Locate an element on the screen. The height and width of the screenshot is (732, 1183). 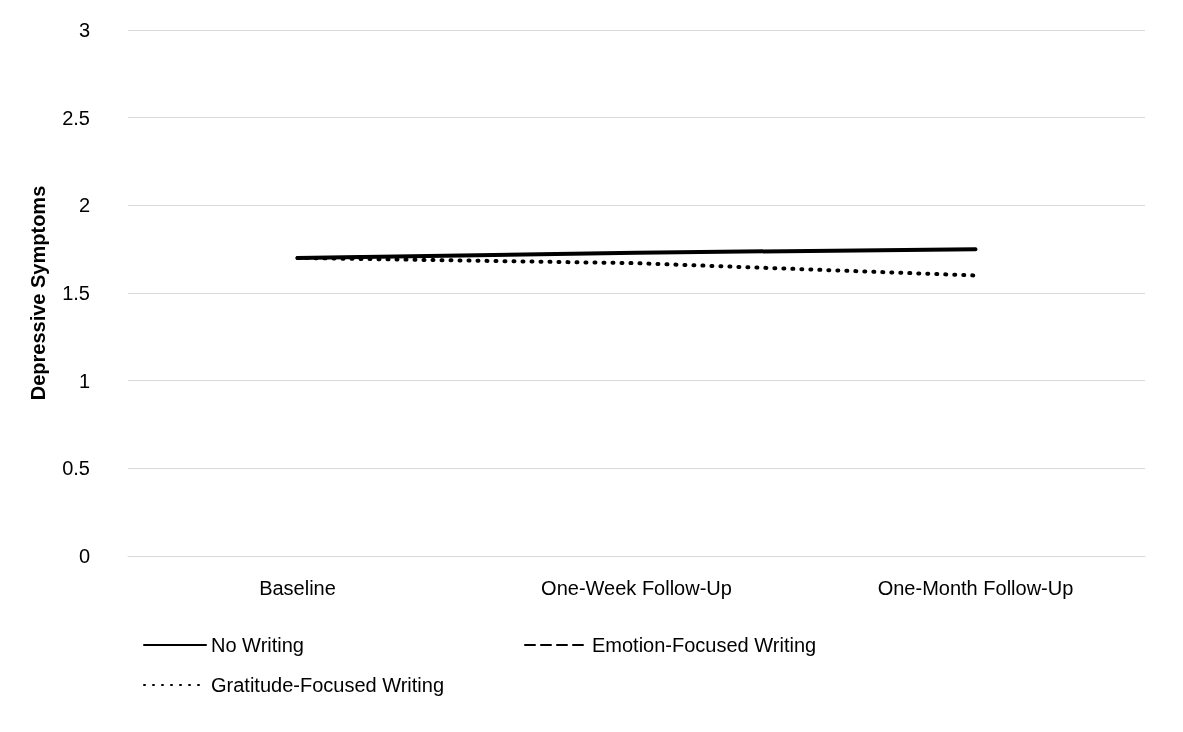
y-tick-label: 0 is located at coordinates (84, 556).